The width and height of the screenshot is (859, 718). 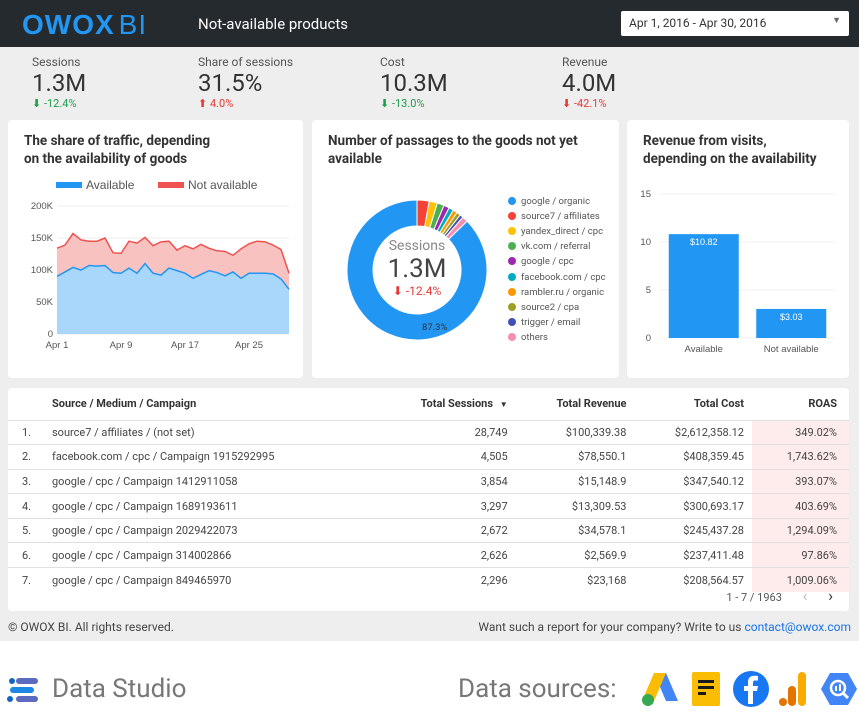 I want to click on legend-label: rambler.ru / organic, so click(x=563, y=292).